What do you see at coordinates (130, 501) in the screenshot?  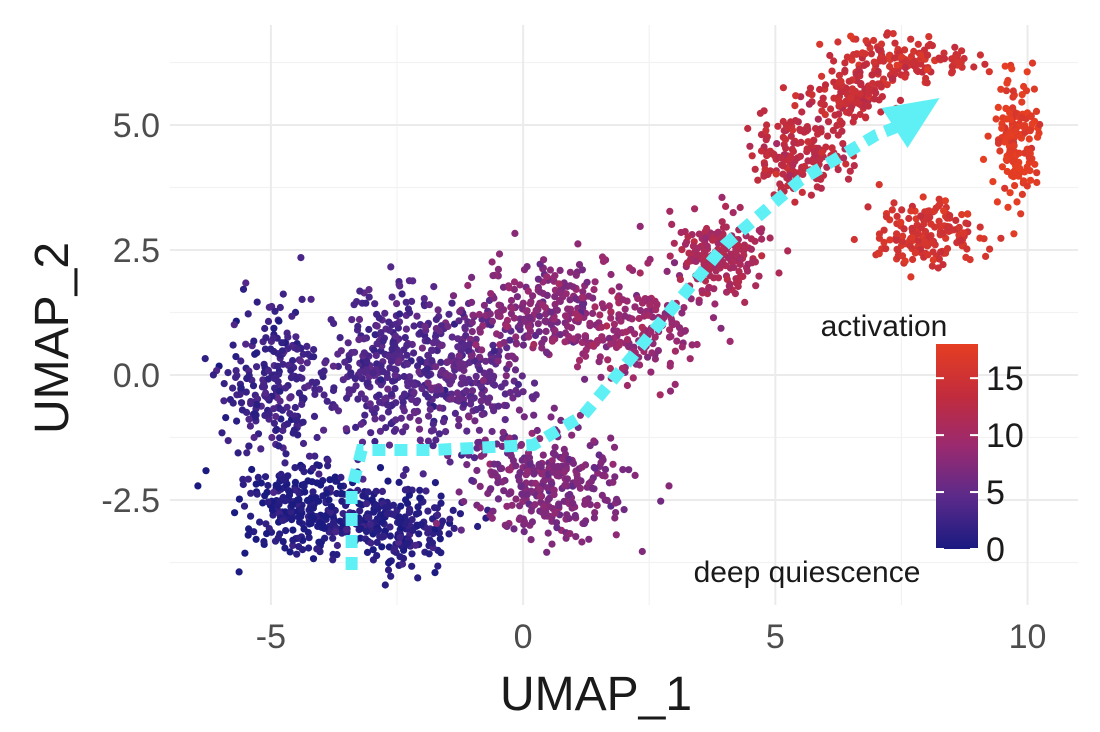 I see `y-tick-label: -2.5` at bounding box center [130, 501].